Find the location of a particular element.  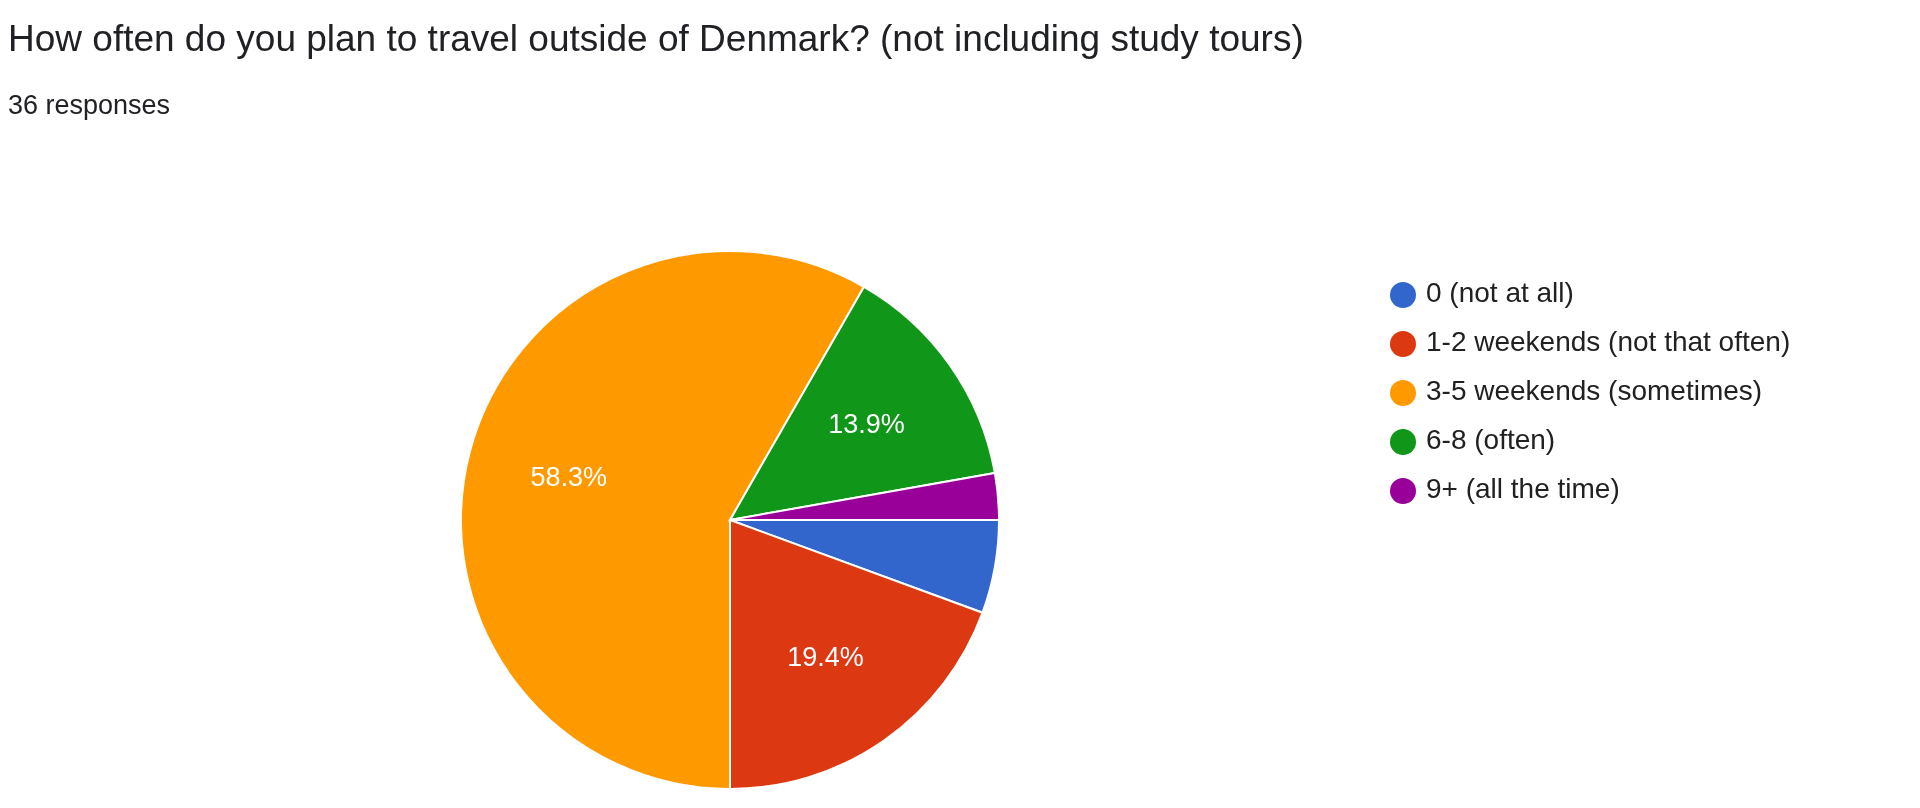

legend-label: 6-8 (often) is located at coordinates (1491, 439).